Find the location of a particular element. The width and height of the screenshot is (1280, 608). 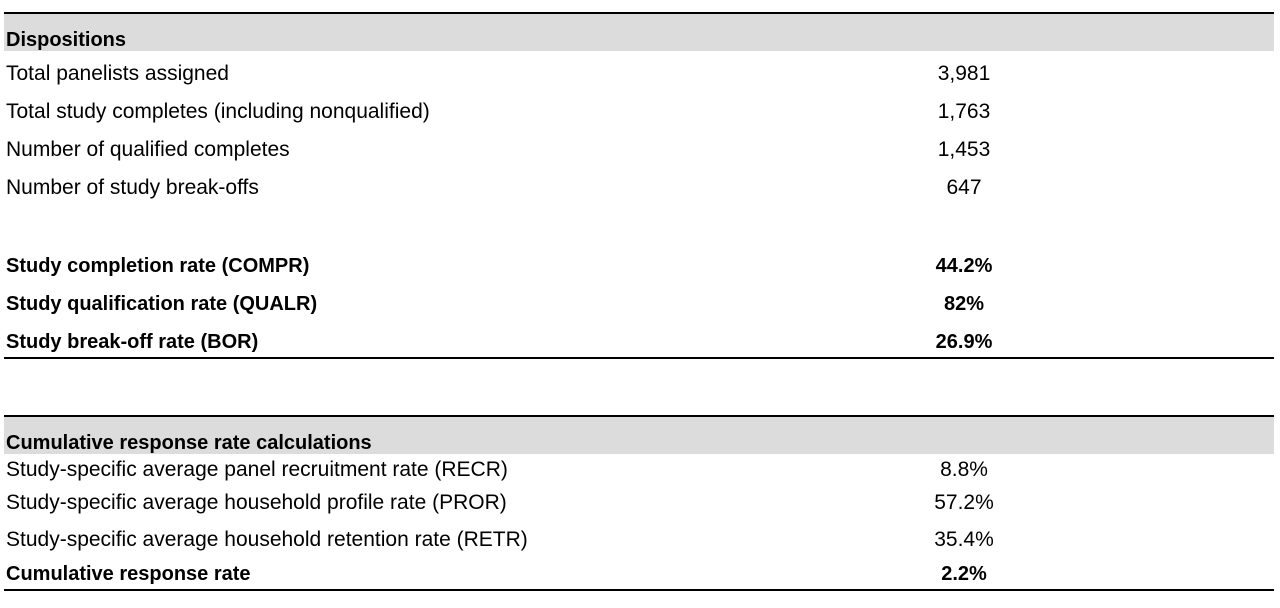

row-value: 82% is located at coordinates (964, 304).